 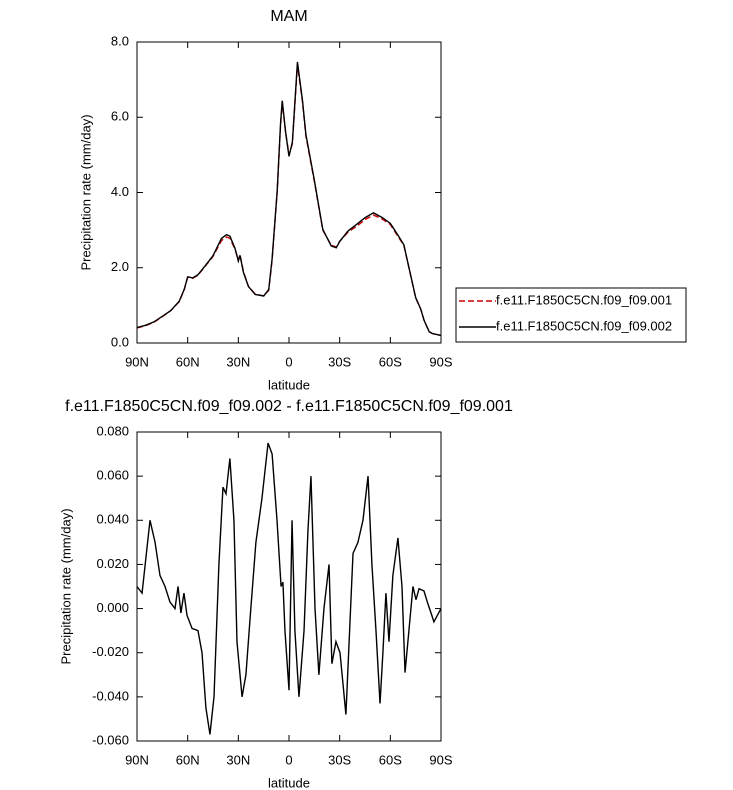 I want to click on data-line, so click(x=289, y=199).